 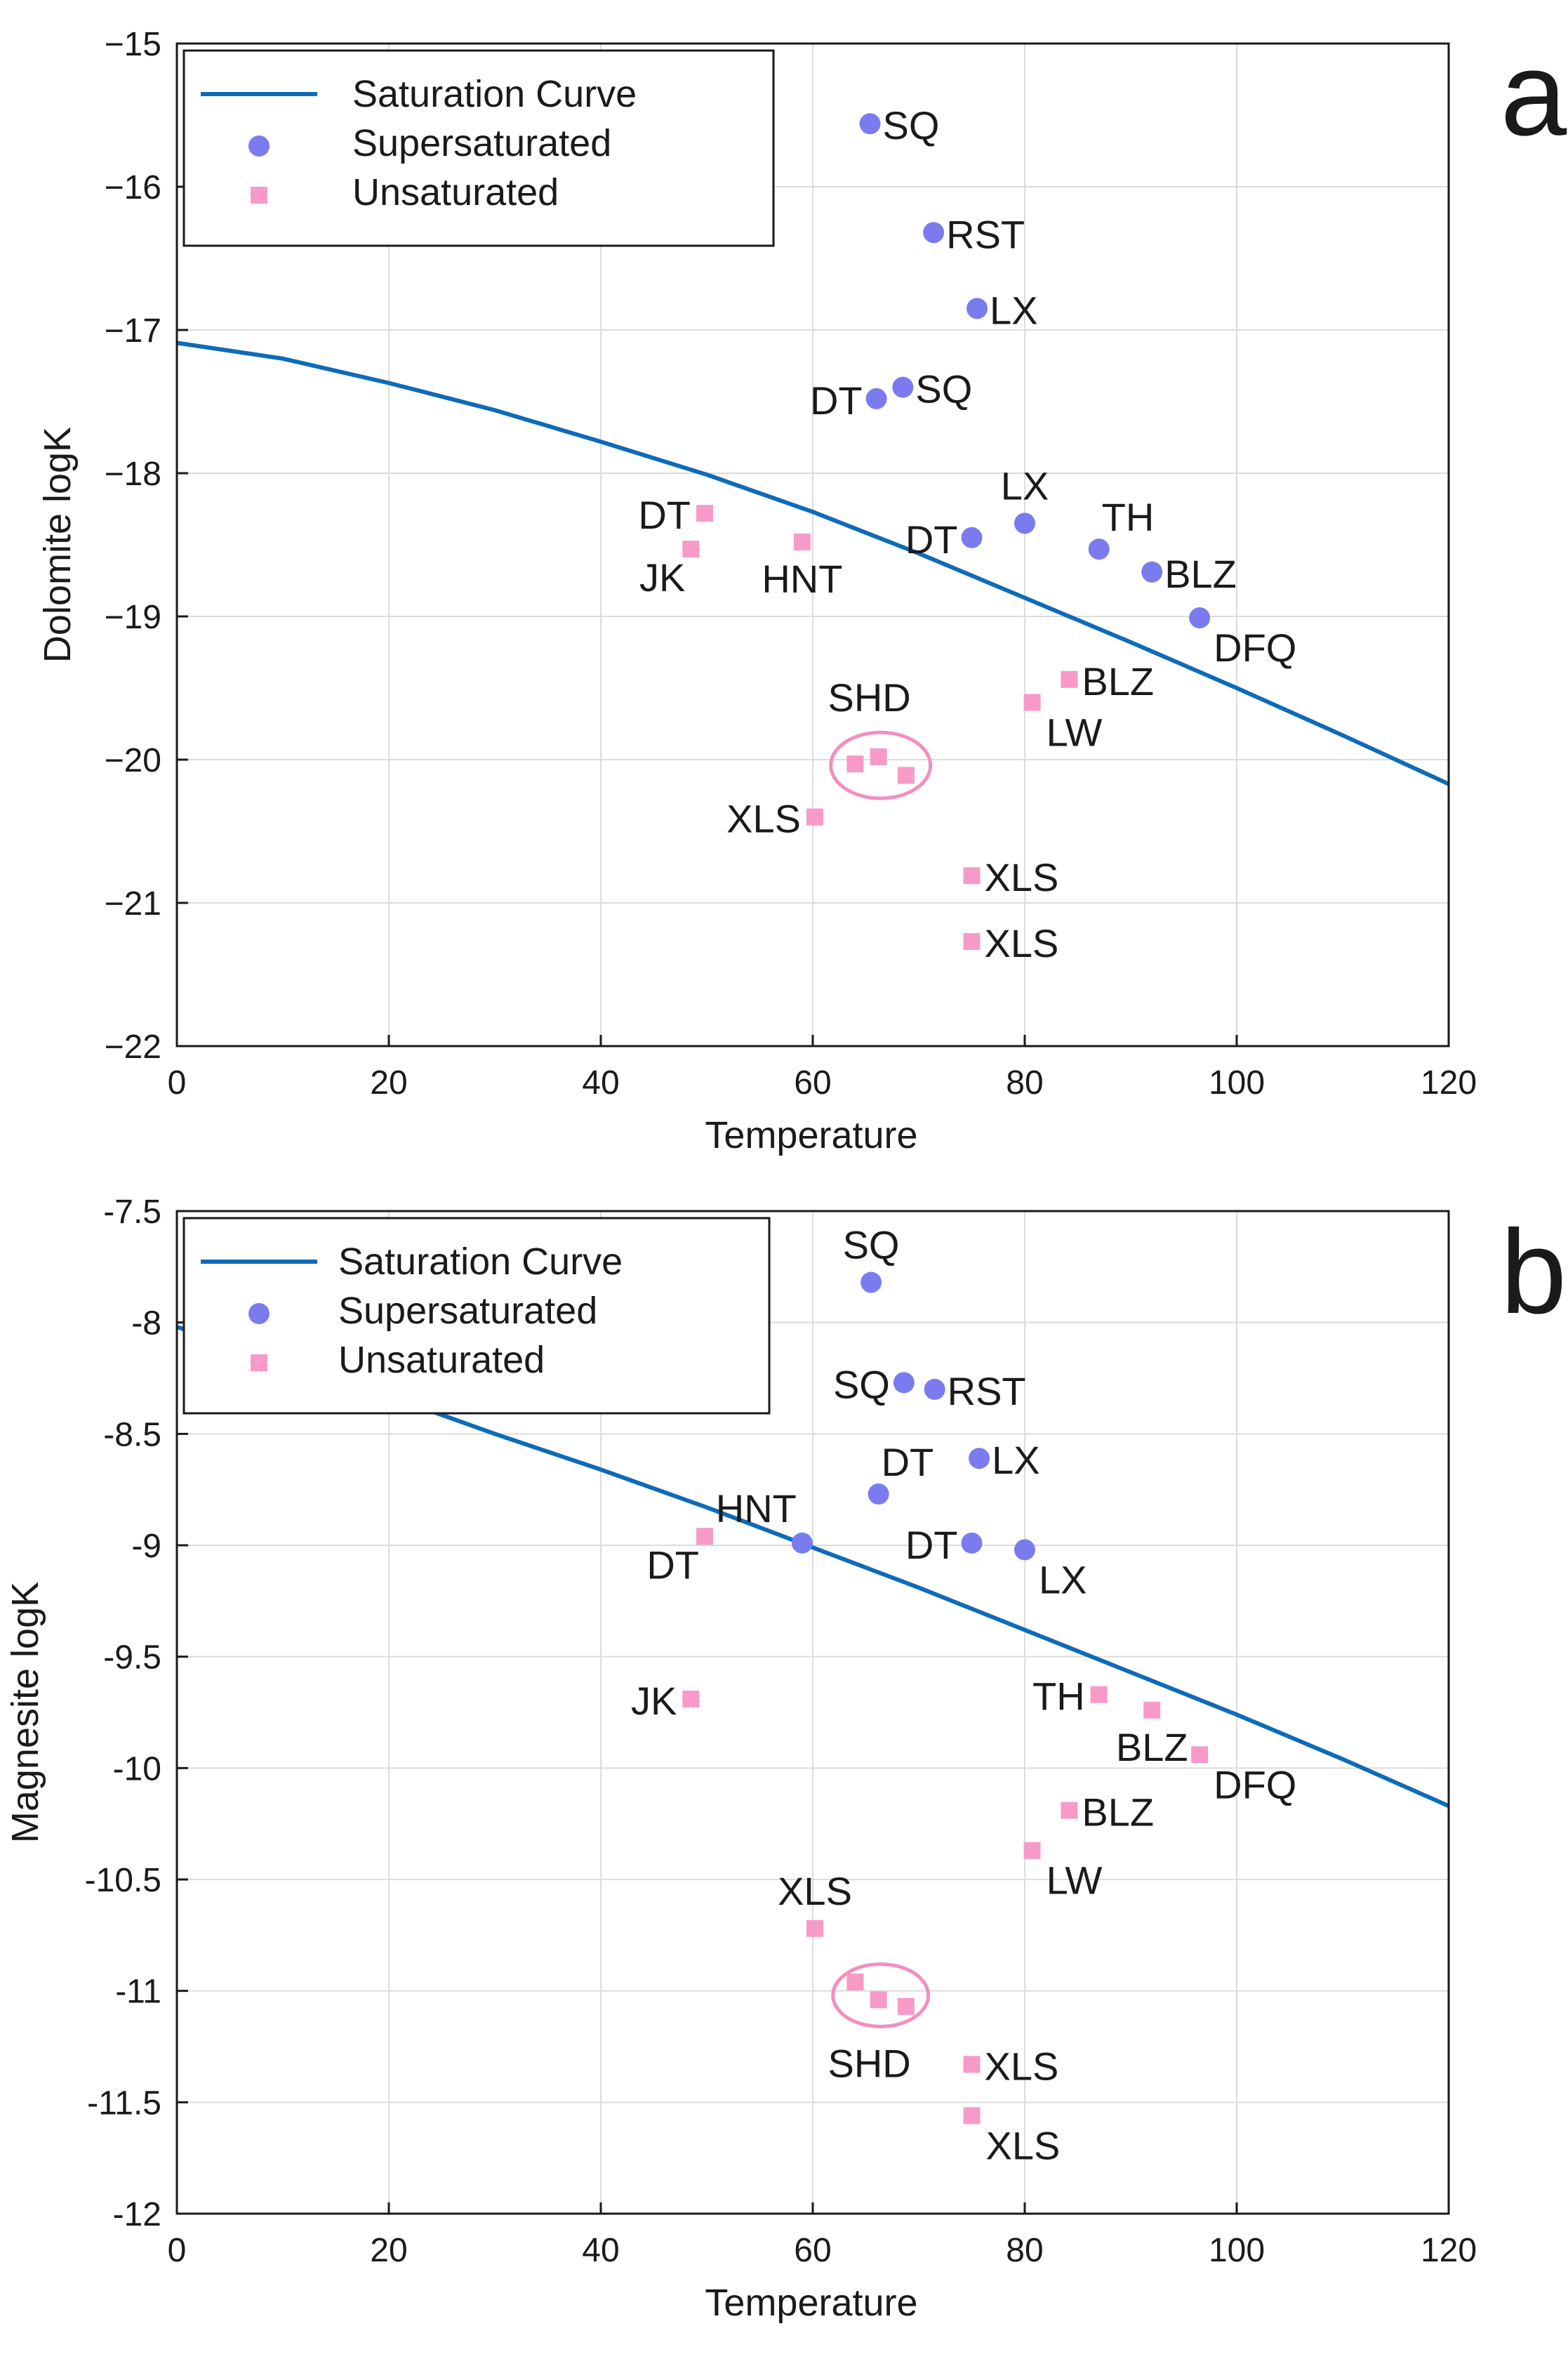 I want to click on y-tick-label: −17, so click(x=133, y=331).